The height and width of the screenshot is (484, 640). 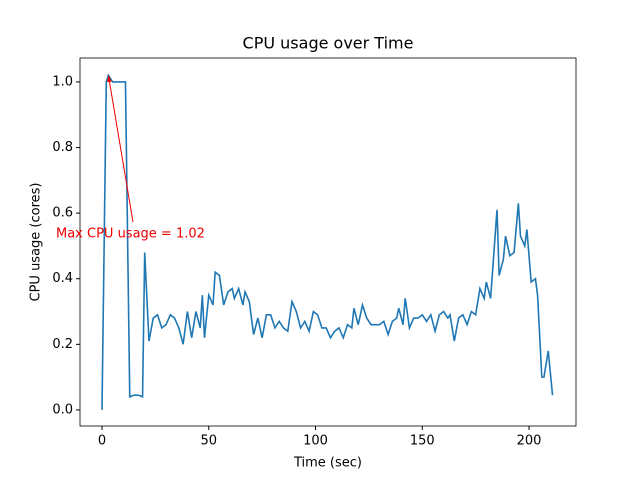 I want to click on annotation-arrowhead, so click(x=109, y=79).